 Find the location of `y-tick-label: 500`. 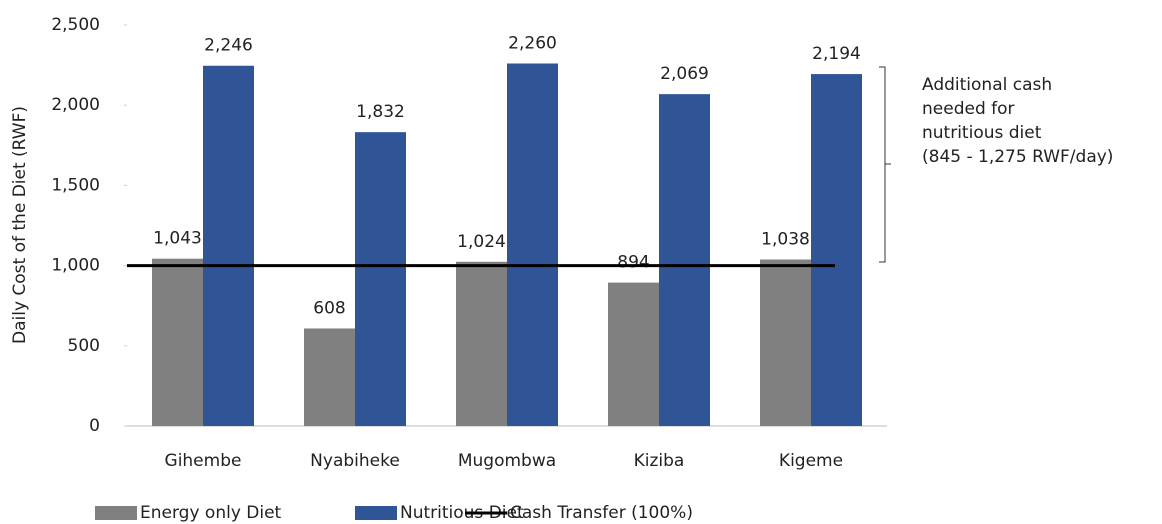

y-tick-label: 500 is located at coordinates (84, 346).